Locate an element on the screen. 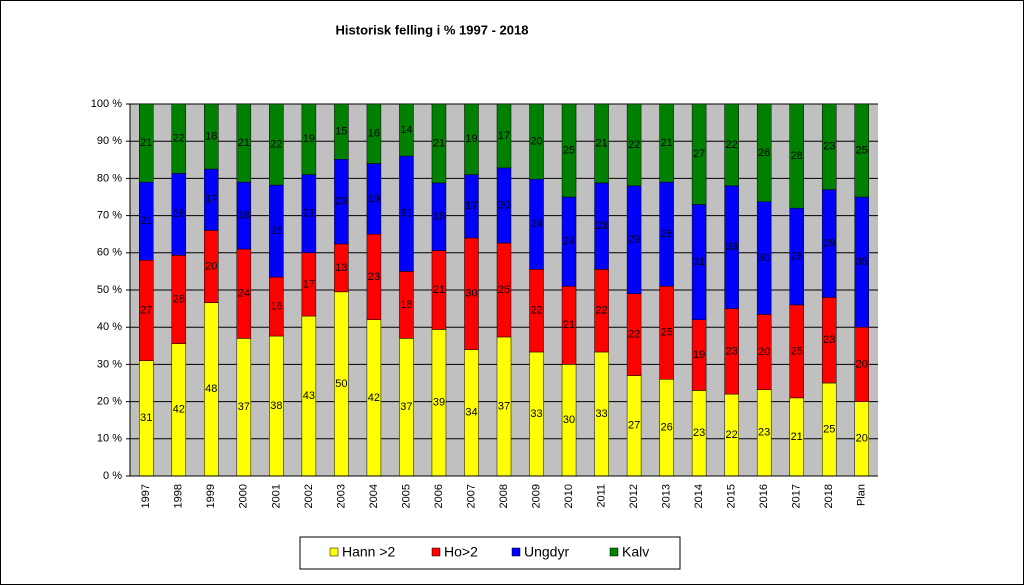  y-tick-label: 0 % is located at coordinates (112, 476).